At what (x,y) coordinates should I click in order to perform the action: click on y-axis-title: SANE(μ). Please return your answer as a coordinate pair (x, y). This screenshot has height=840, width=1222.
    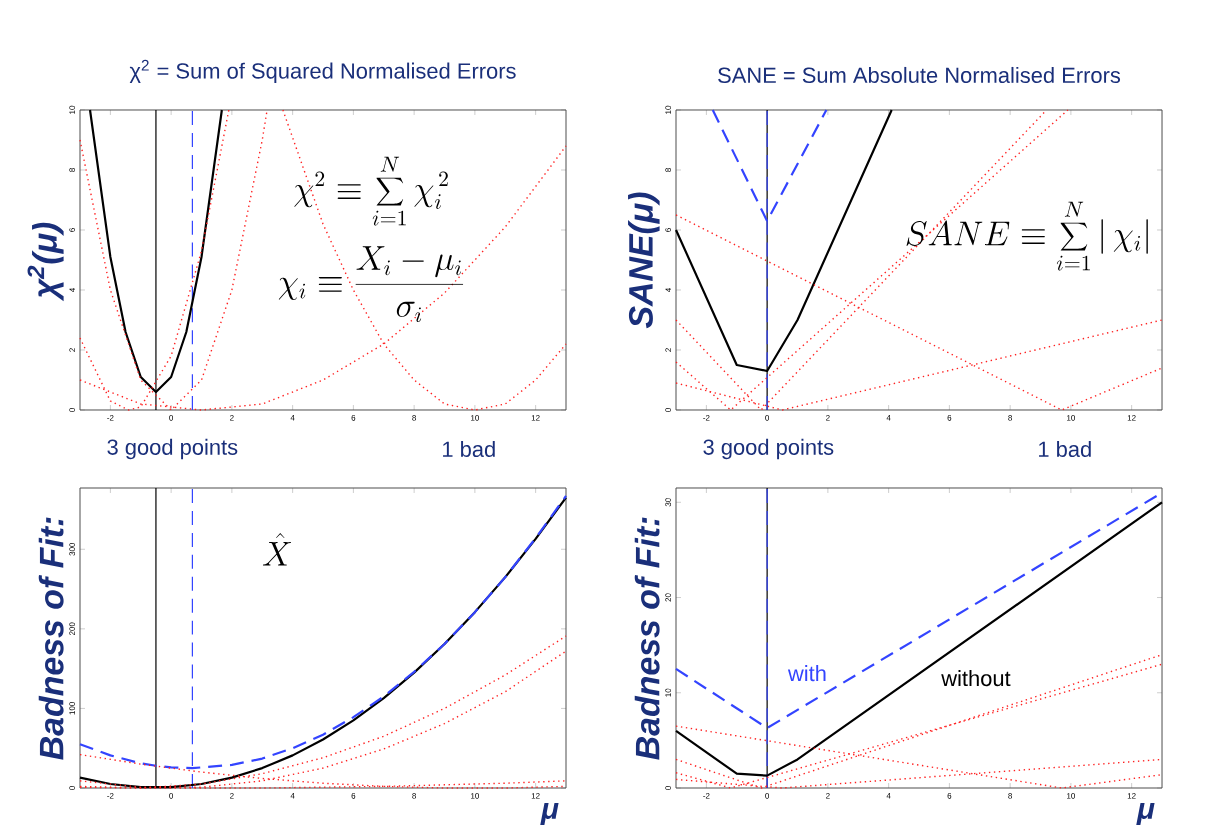
    Looking at the image, I should click on (644, 260).